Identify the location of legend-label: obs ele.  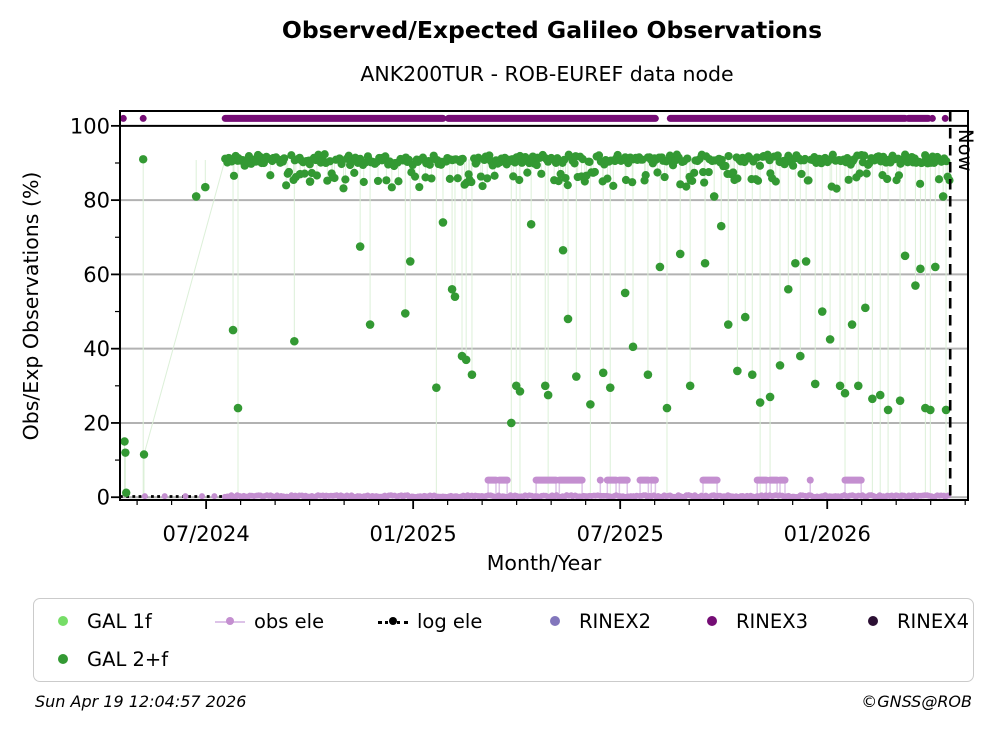
(289, 621).